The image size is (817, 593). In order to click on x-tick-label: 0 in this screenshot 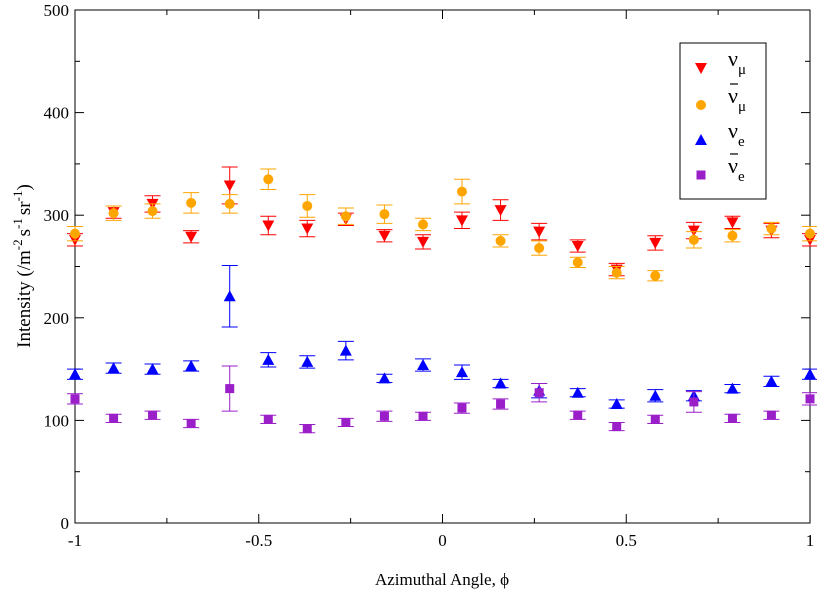, I will do `click(442, 540)`.